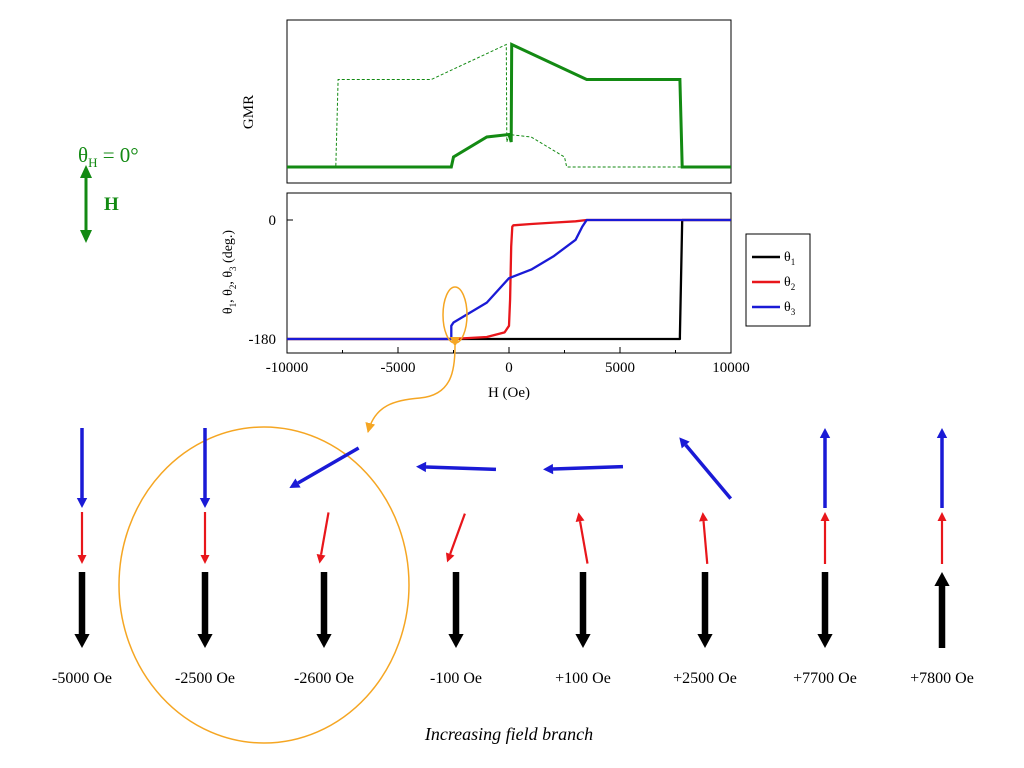 This screenshot has width=1024, height=768. I want to click on field-angle-label: θH = 0°, so click(108, 156).